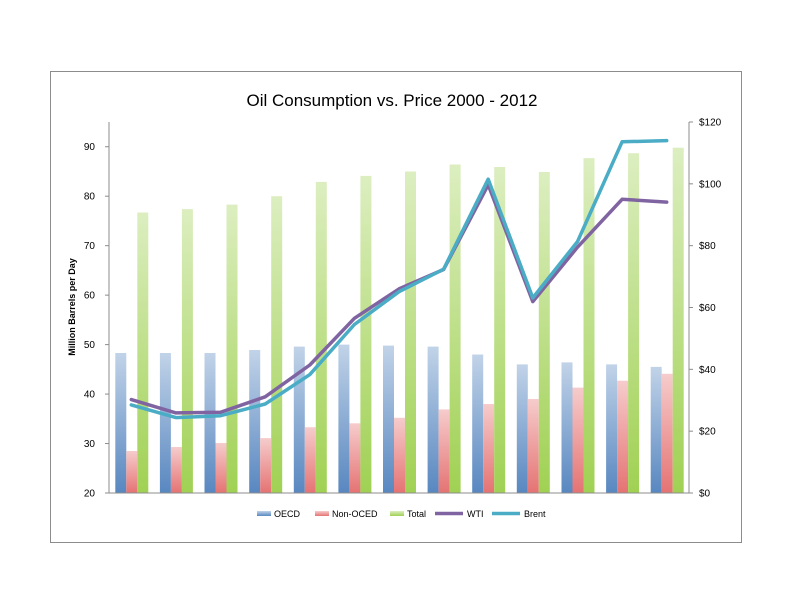  What do you see at coordinates (232, 348) in the screenshot?
I see `bar-total-2002` at bounding box center [232, 348].